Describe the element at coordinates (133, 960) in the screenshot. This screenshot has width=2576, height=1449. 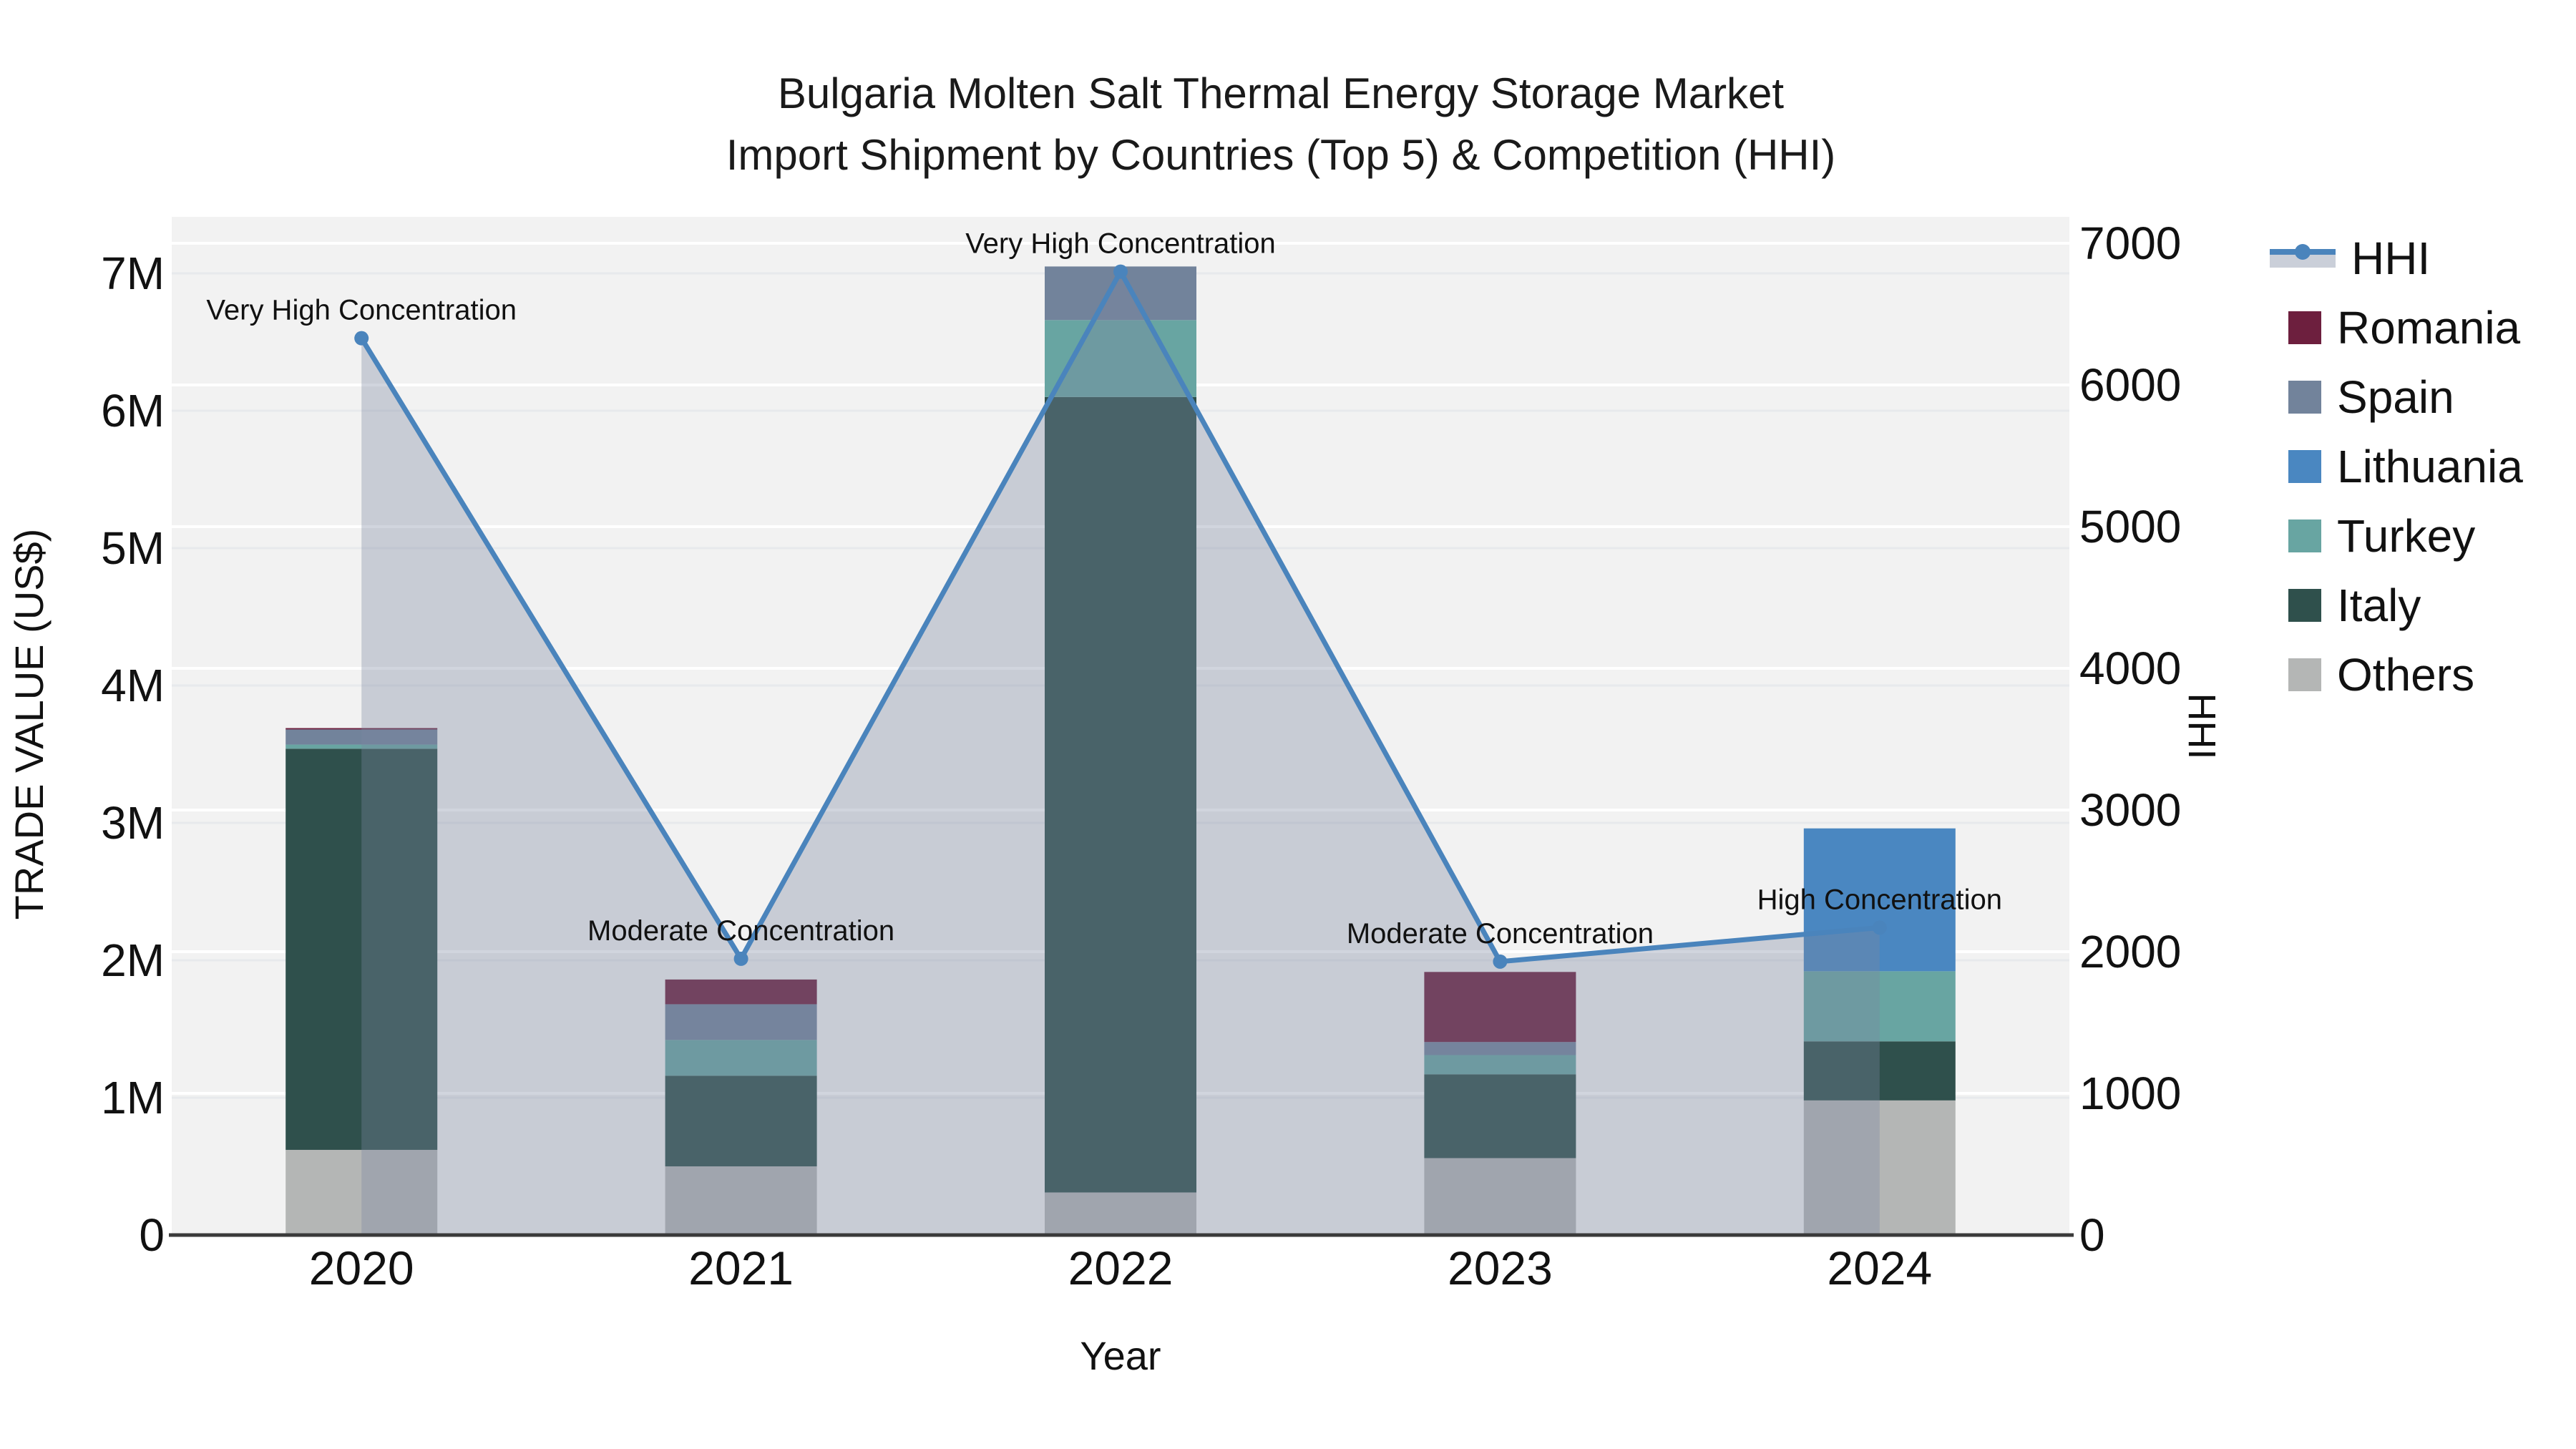
I see `left-tick-label: 2M` at that location.